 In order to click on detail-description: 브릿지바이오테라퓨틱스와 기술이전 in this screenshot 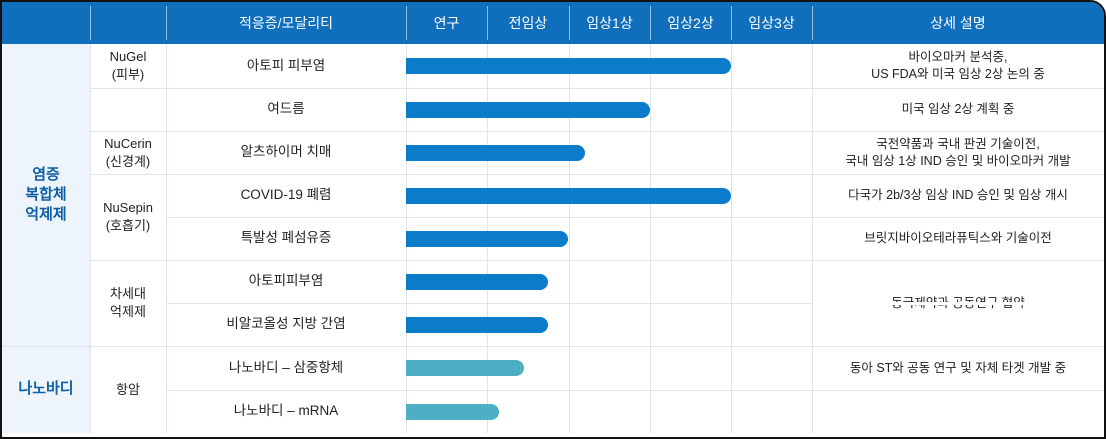, I will do `click(958, 238)`.